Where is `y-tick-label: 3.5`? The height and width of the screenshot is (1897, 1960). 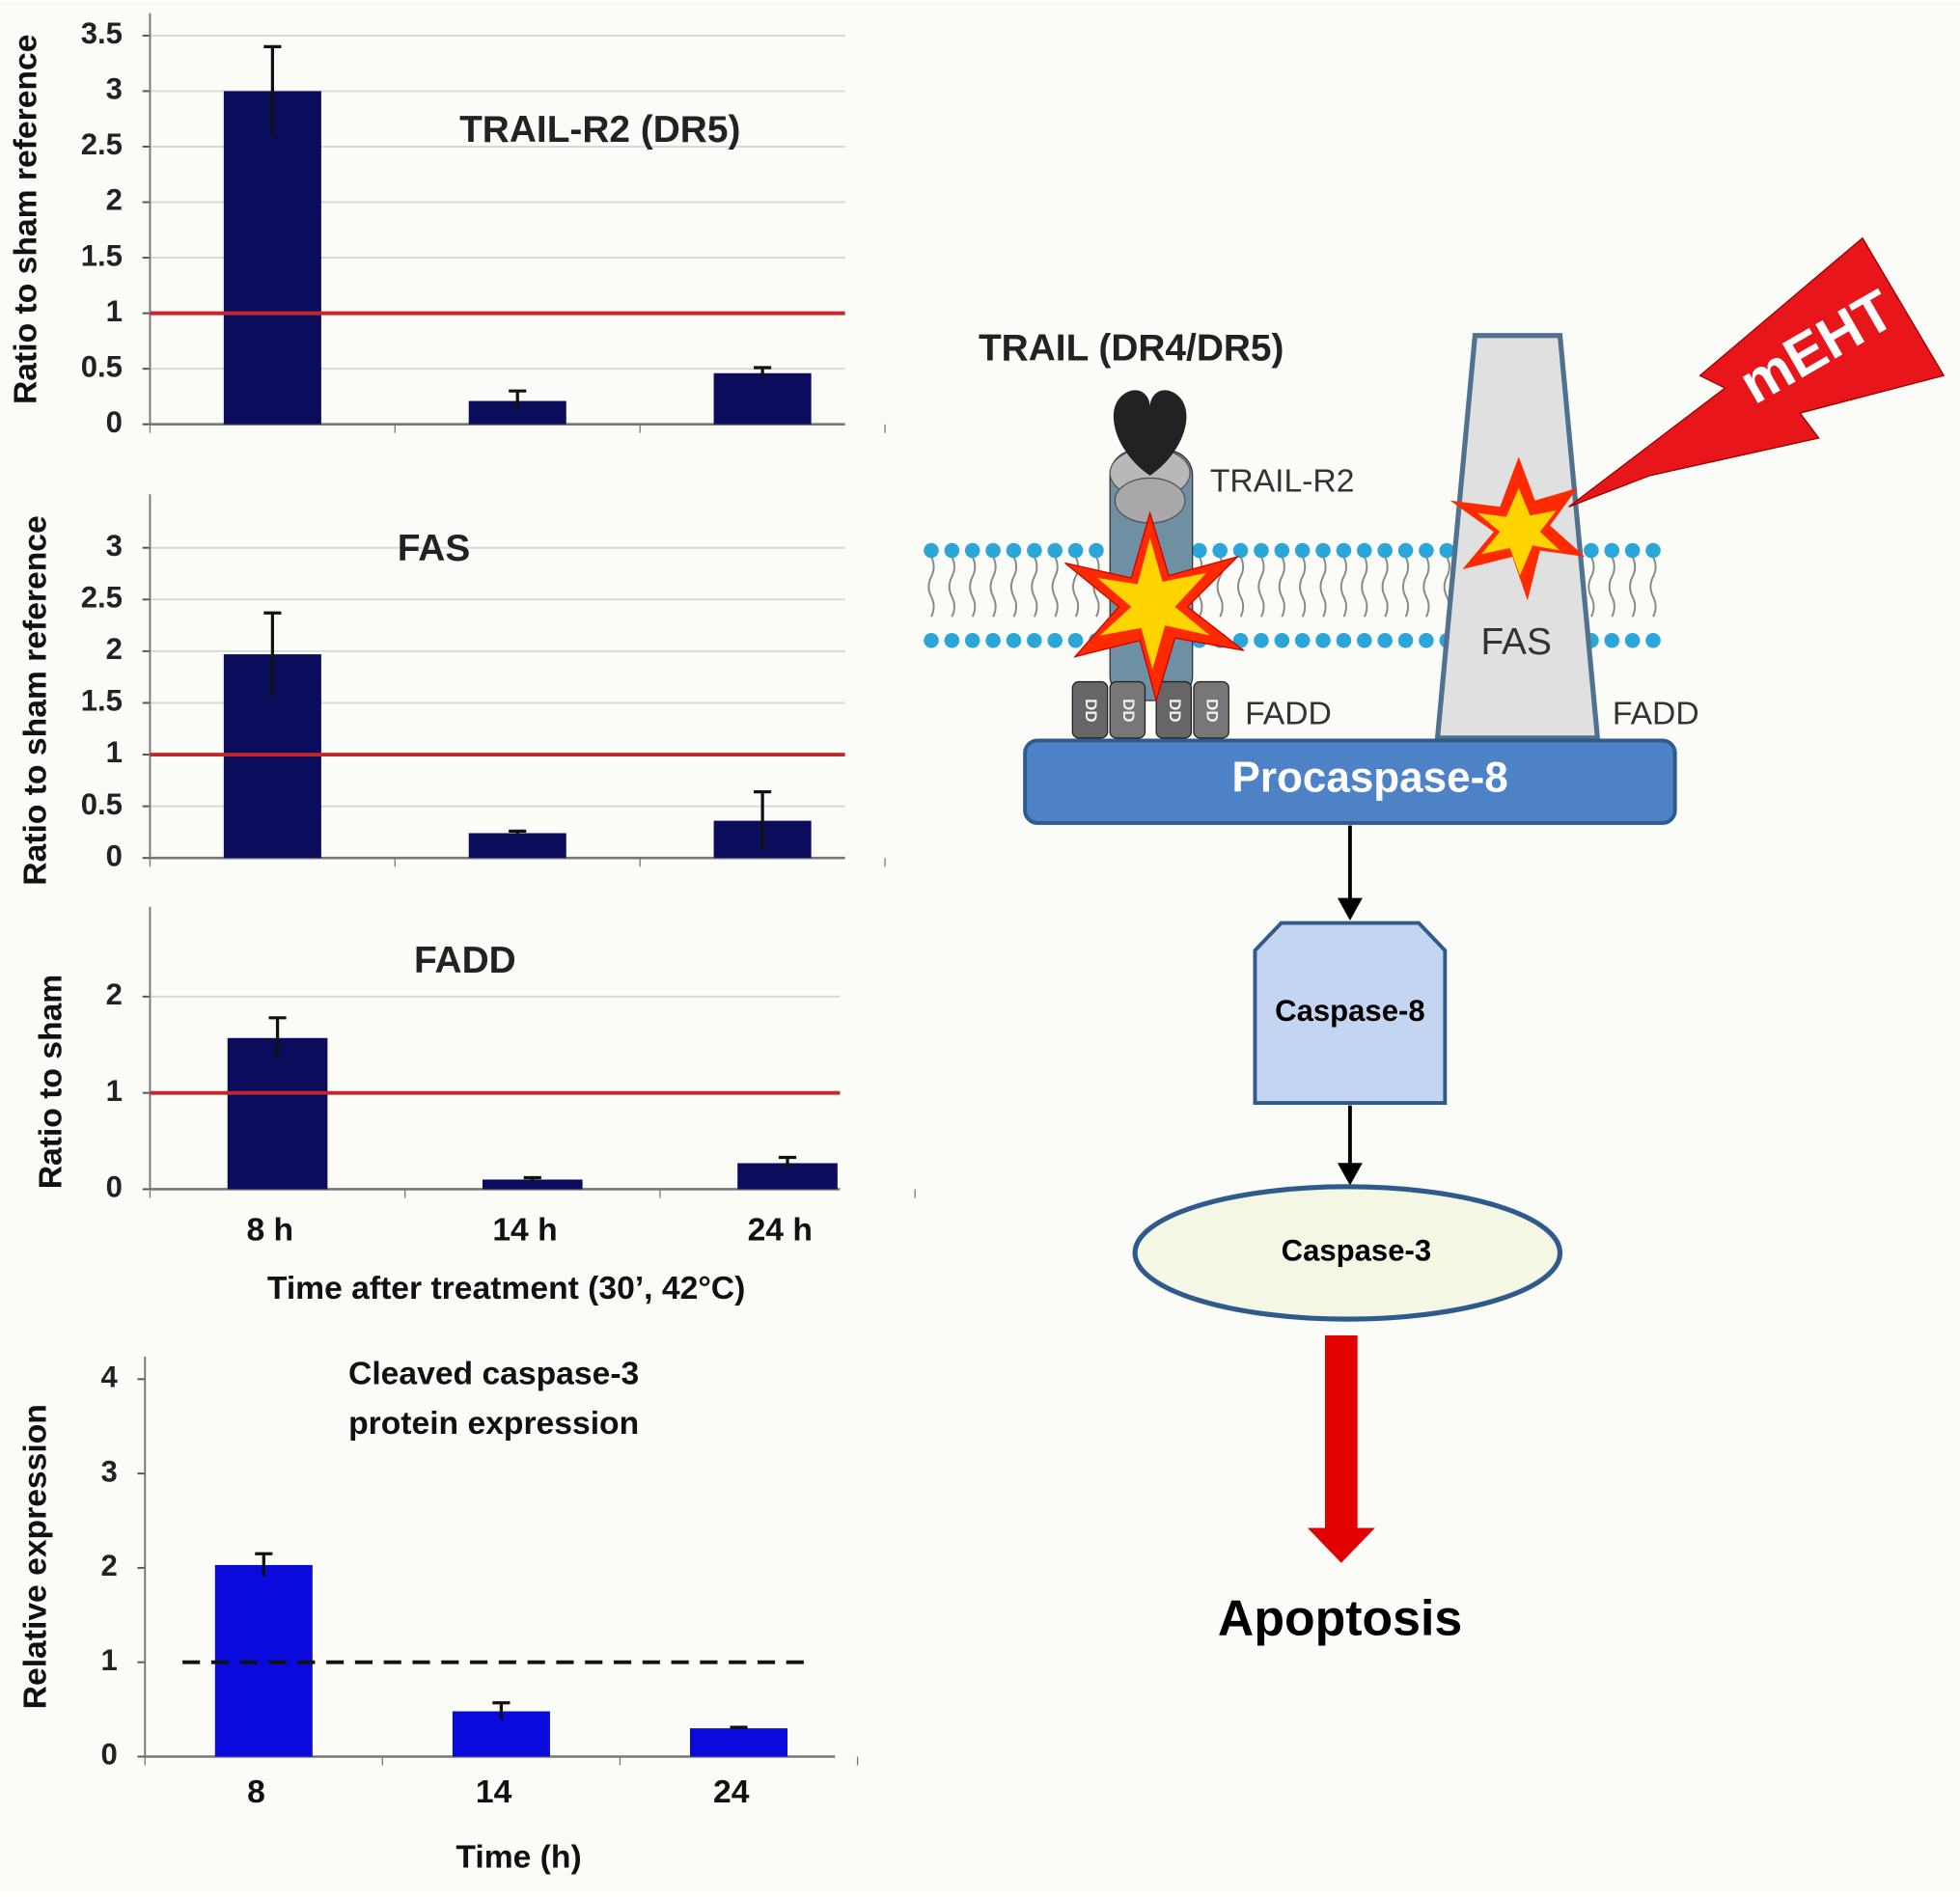
y-tick-label: 3.5 is located at coordinates (102, 33).